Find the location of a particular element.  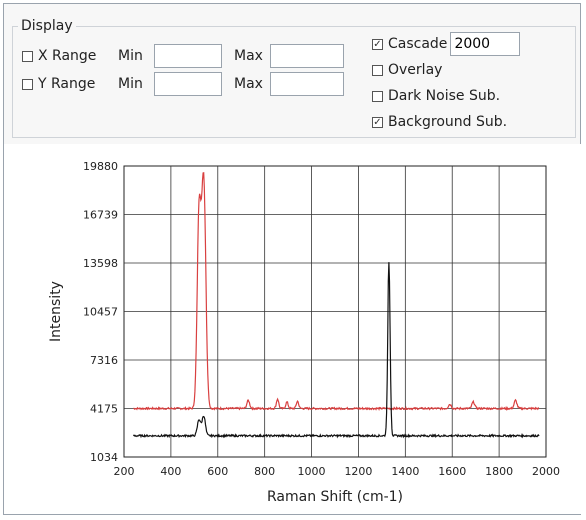

overlay-row: Overlay is located at coordinates (407, 70).